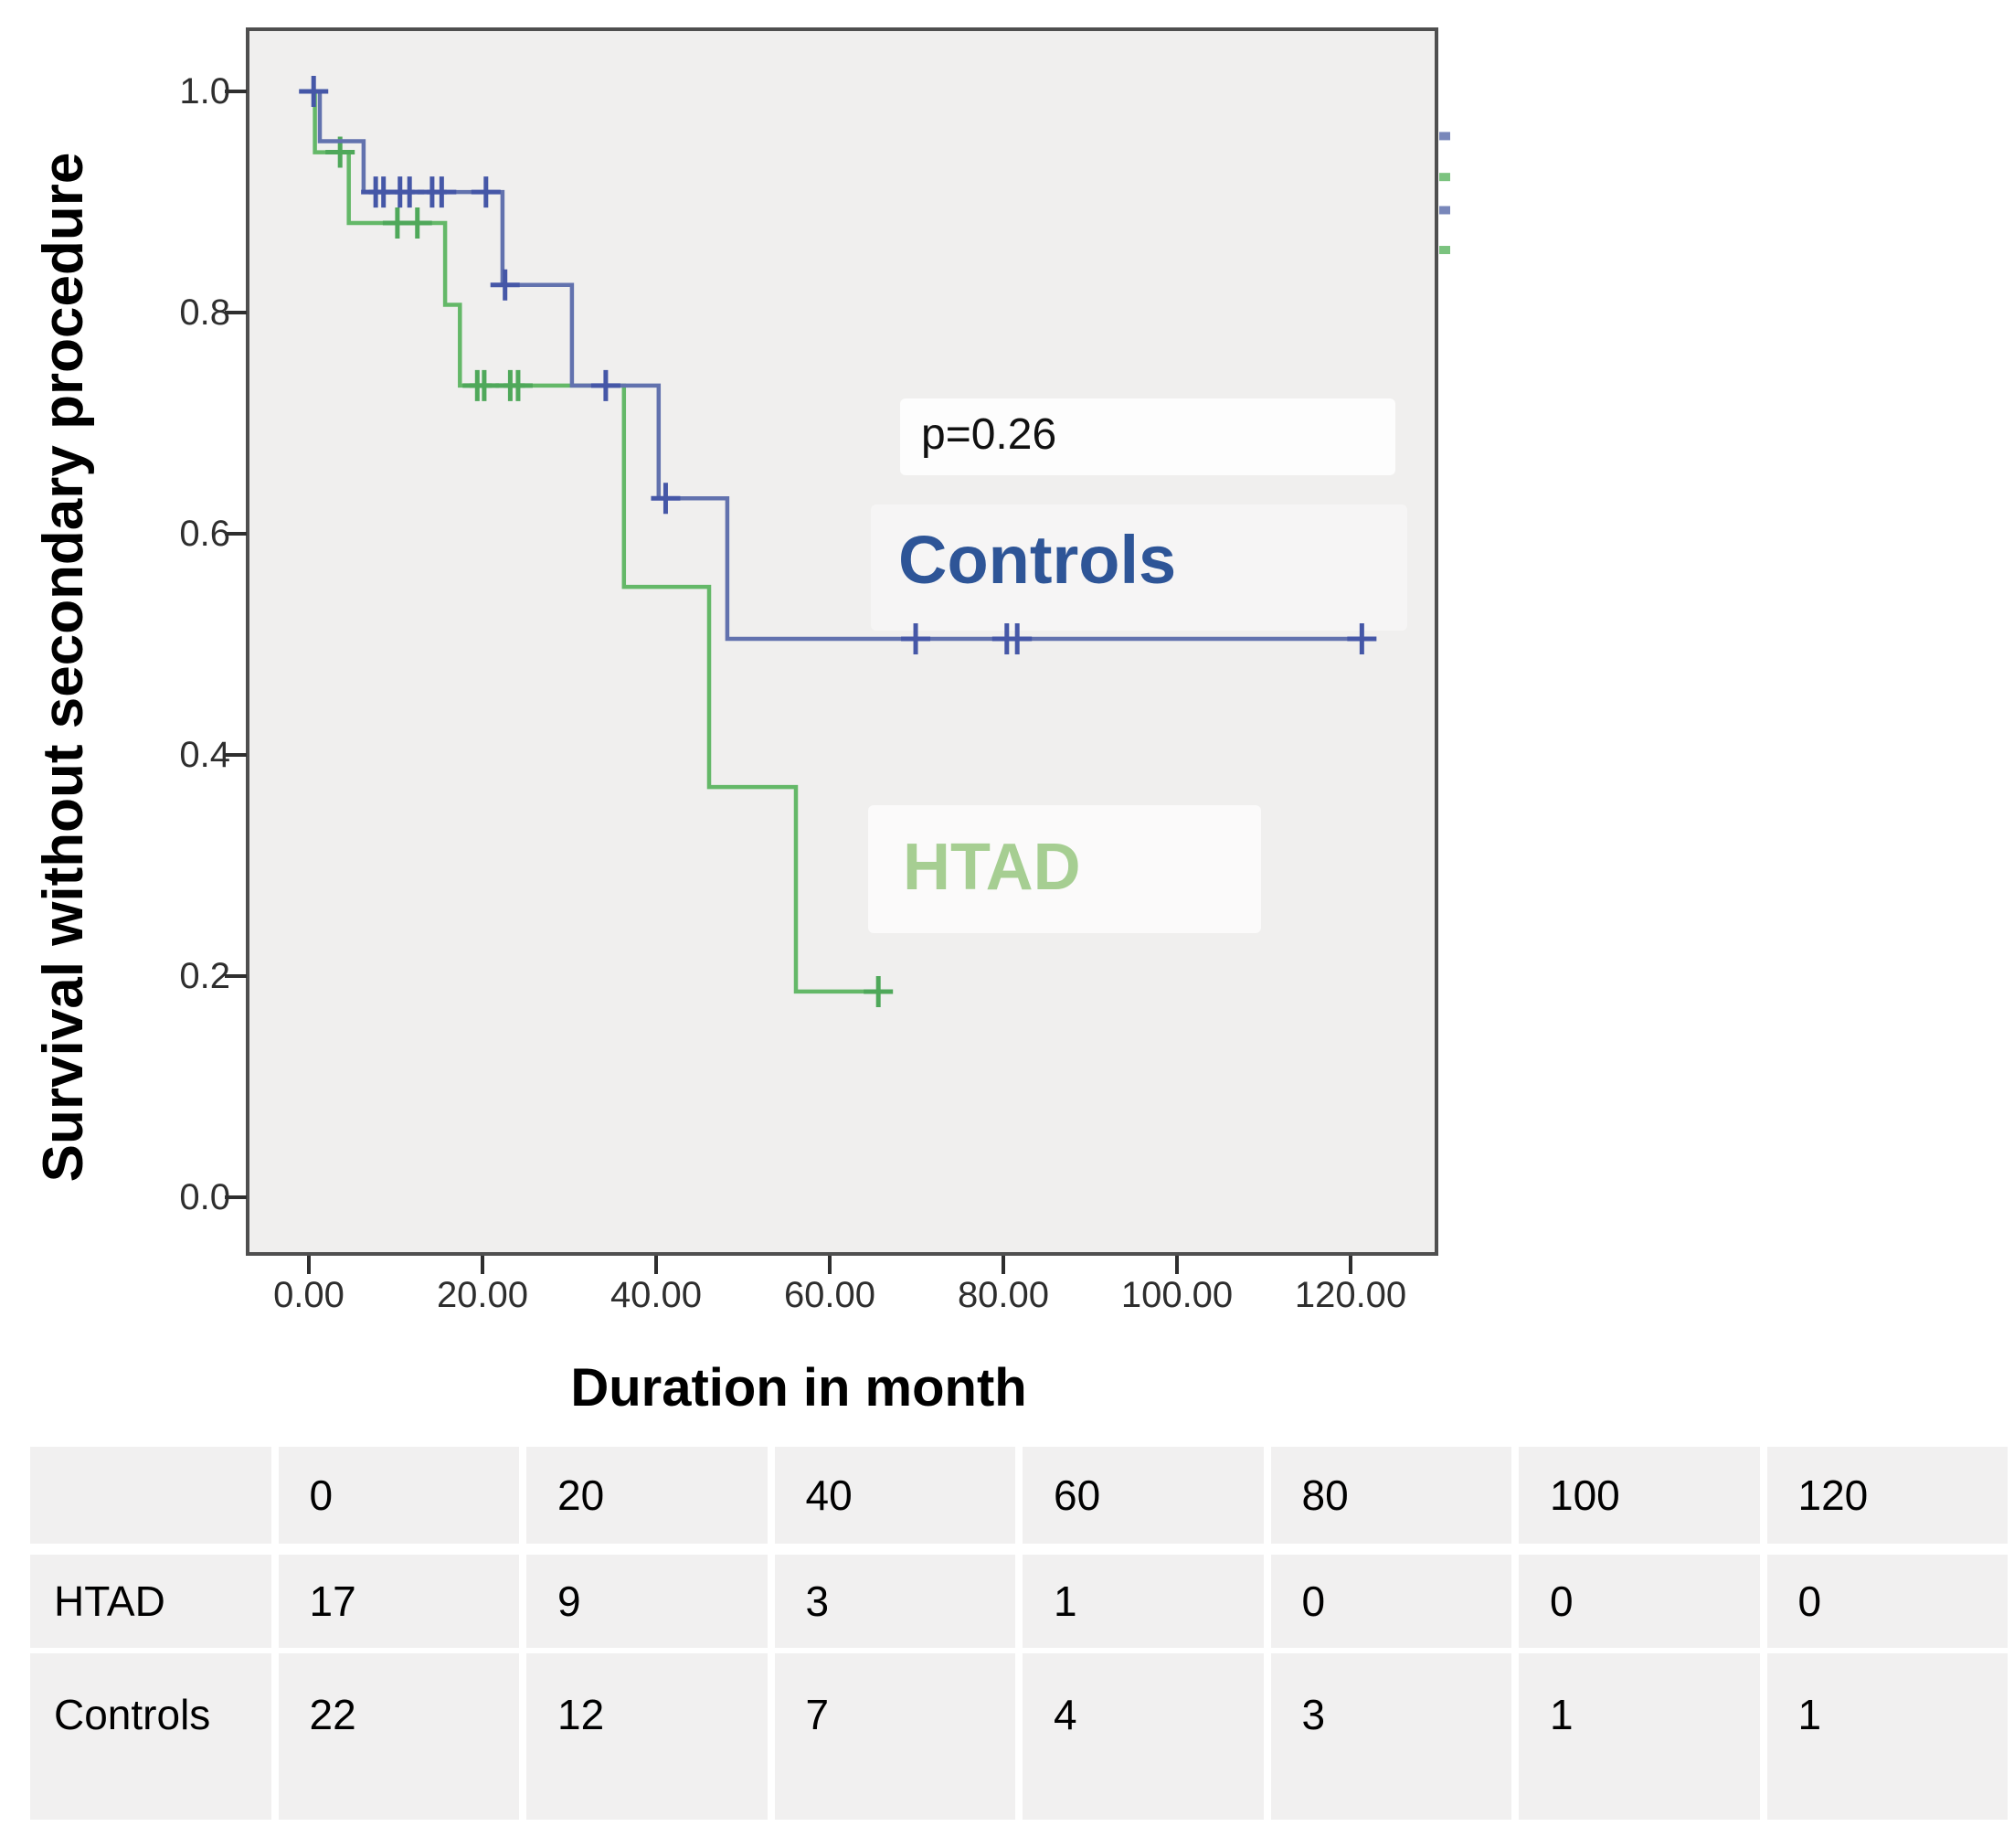 This screenshot has width=2014, height=1848. I want to click on x-tick-label: 100.00, so click(1177, 1295).